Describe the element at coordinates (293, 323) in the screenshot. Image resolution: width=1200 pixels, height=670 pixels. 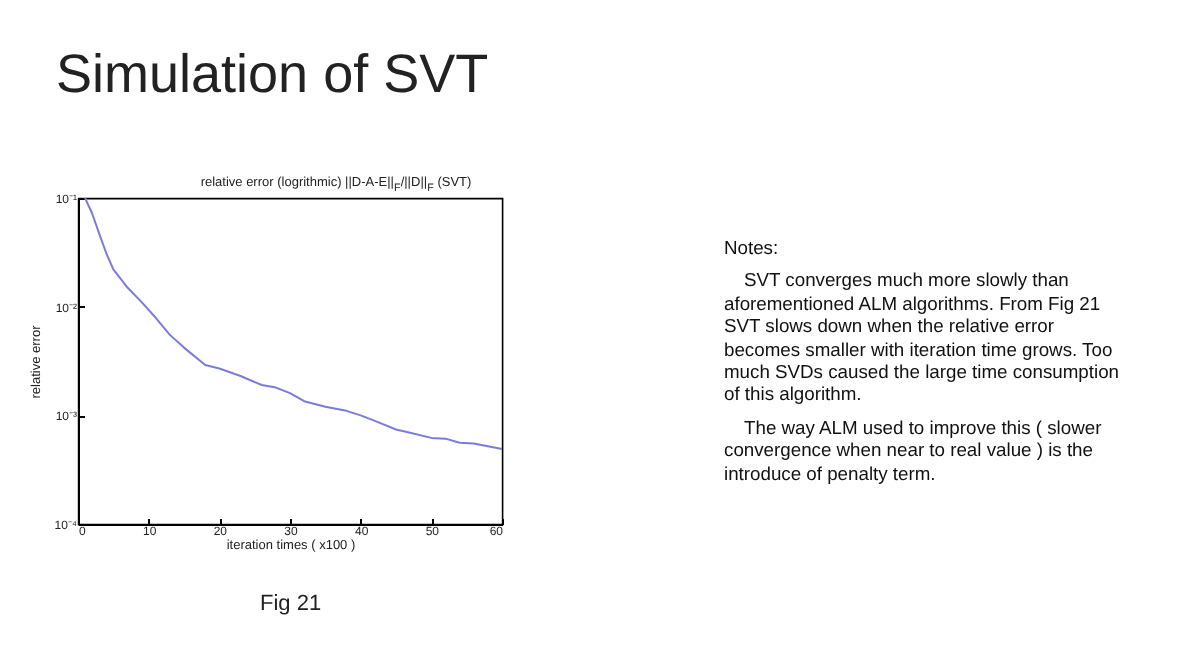
I see `line-series` at that location.